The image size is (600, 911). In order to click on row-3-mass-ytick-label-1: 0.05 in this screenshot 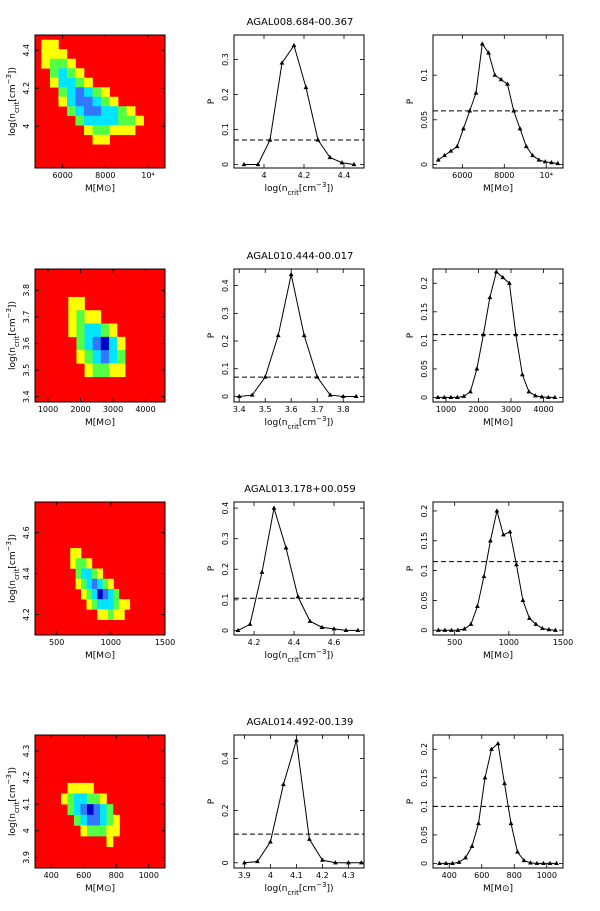, I will do `click(424, 601)`.